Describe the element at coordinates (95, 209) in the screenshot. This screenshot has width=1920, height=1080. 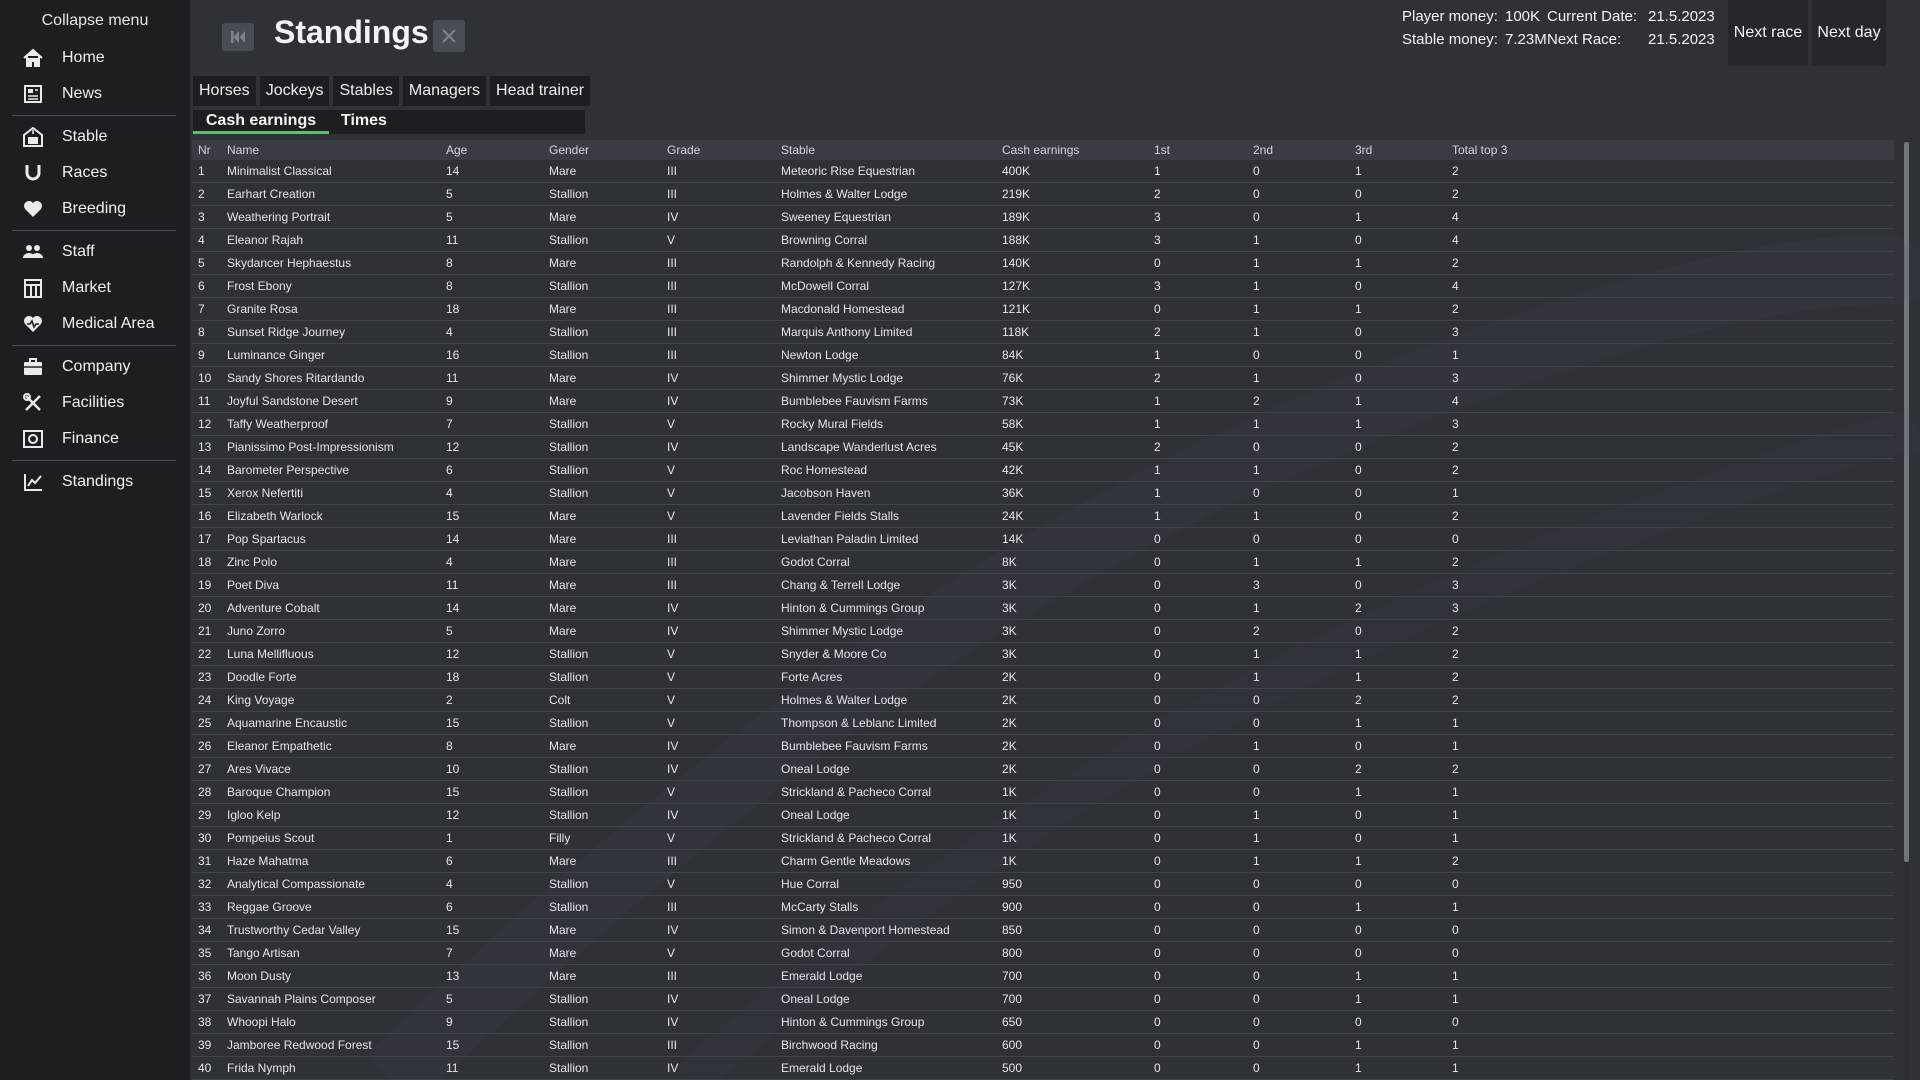
I see `sidebar-item-breeding: Breeding` at that location.